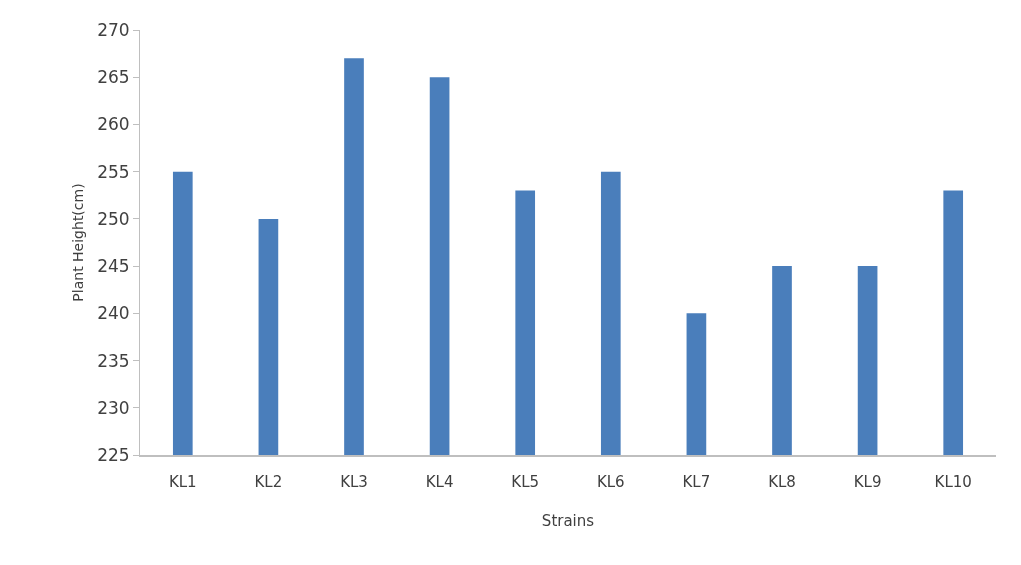  Describe the element at coordinates (568, 520) in the screenshot. I see `x-axis-title: Strains` at that location.